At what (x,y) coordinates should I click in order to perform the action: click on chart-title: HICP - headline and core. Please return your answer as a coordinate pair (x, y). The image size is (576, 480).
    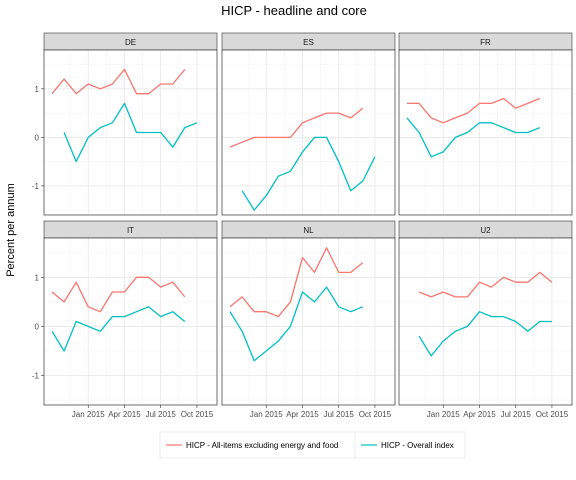
    Looking at the image, I should click on (294, 10).